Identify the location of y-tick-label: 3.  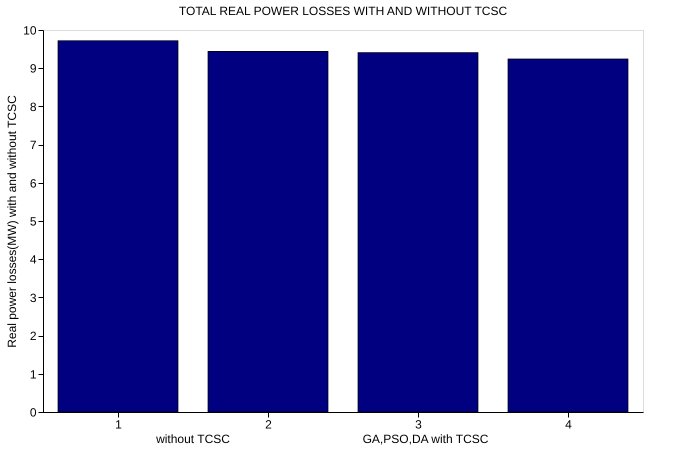
(33, 297).